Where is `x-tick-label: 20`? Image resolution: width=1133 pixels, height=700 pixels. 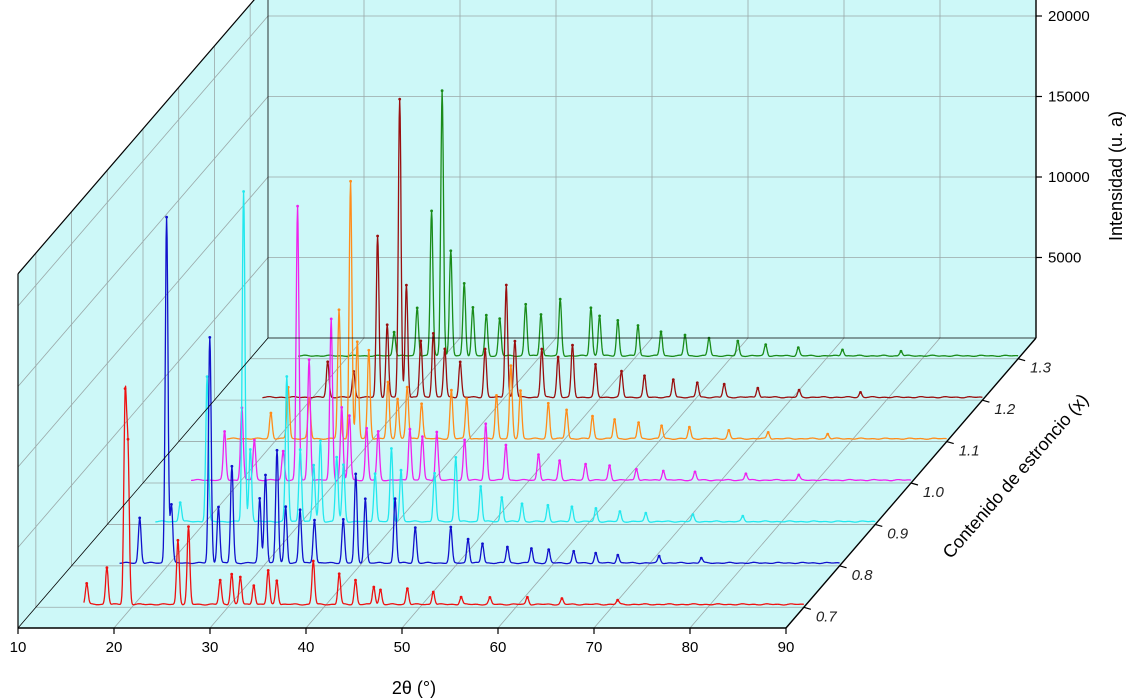 x-tick-label: 20 is located at coordinates (114, 647).